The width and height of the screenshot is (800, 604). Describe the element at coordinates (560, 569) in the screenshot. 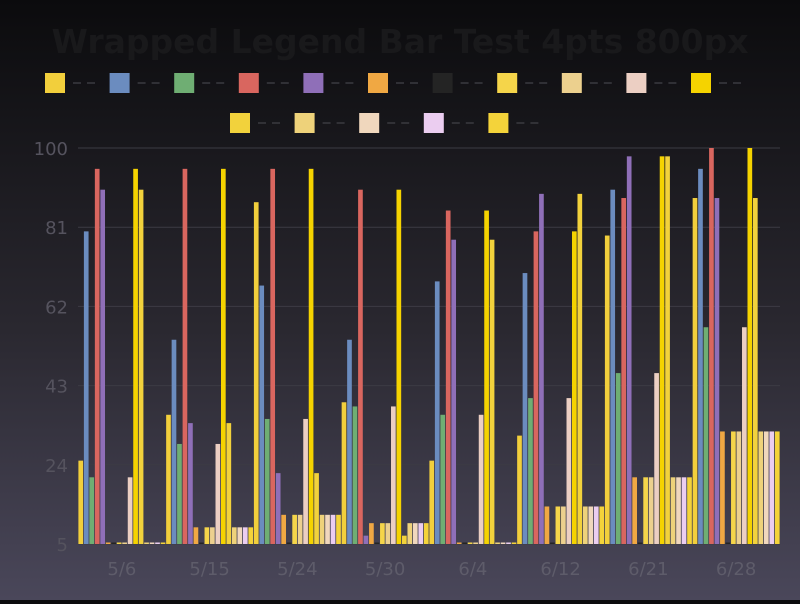

I see `x-tick-label: 6/12` at that location.